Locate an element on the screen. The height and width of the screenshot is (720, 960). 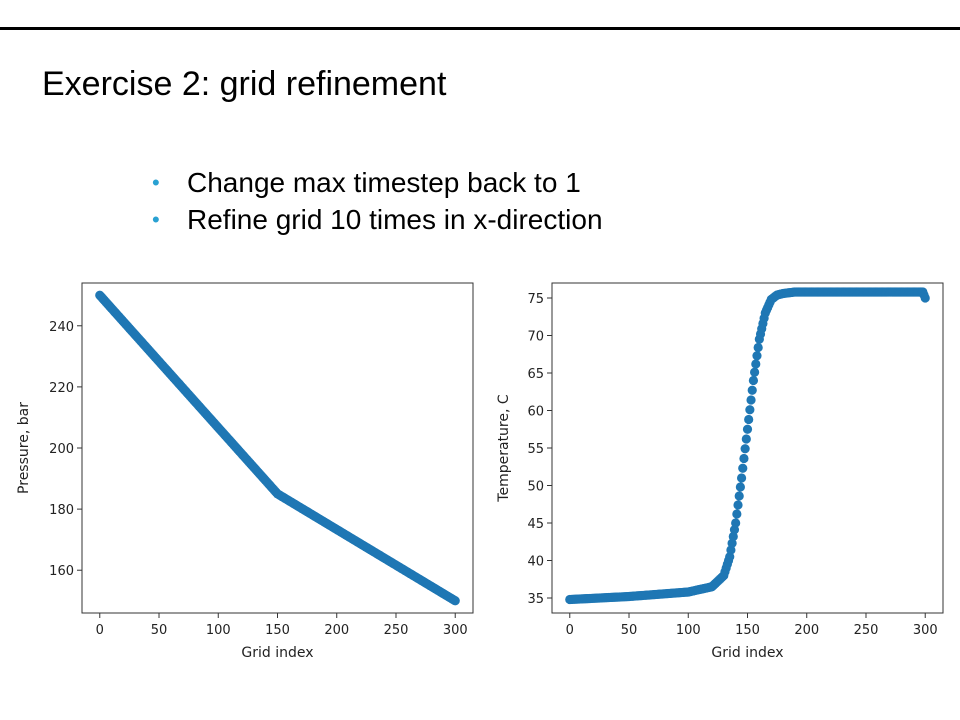
bullet-item: • Change max timestep back to 1 is located at coordinates (375, 182).